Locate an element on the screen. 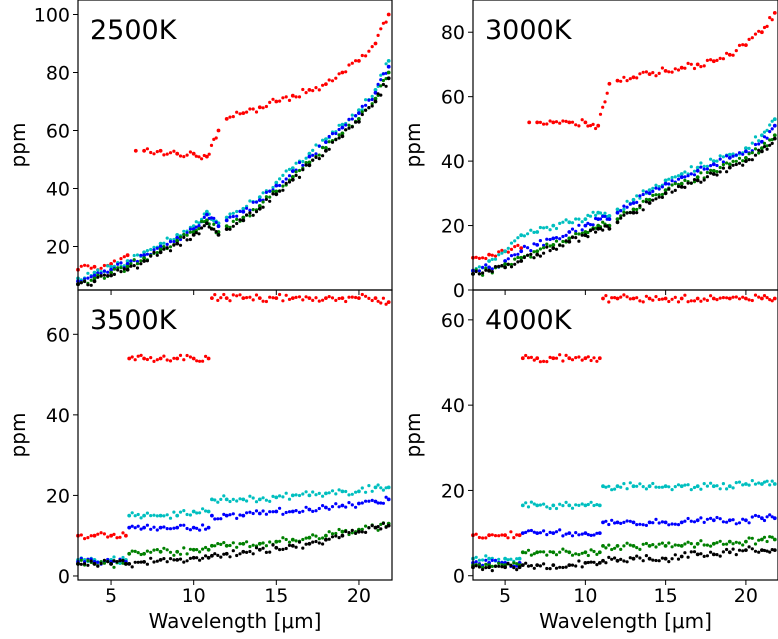 The image size is (778, 639). x-tick-label: 10 is located at coordinates (585, 596).